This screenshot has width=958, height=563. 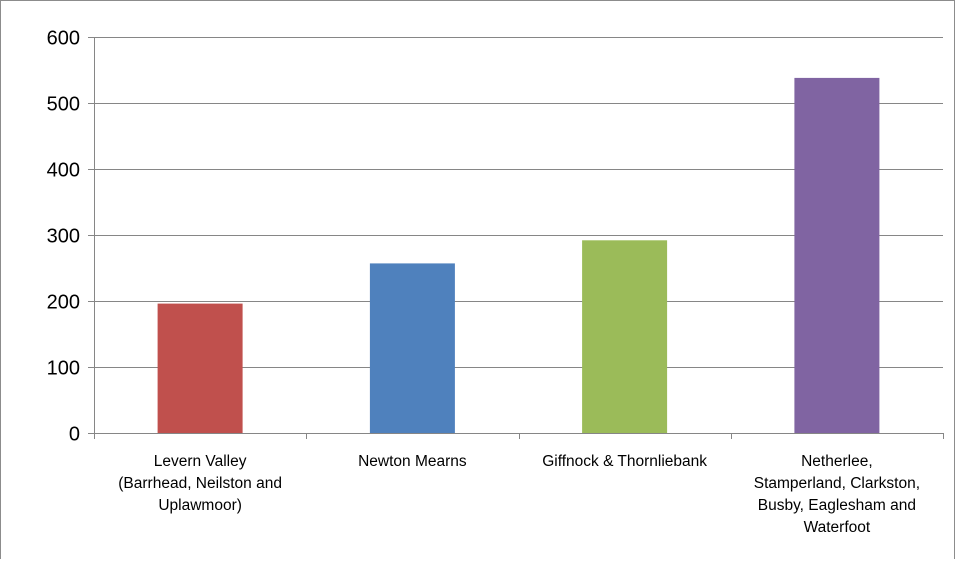 I want to click on x-tick-label-line: Levern Valley, so click(x=200, y=461).